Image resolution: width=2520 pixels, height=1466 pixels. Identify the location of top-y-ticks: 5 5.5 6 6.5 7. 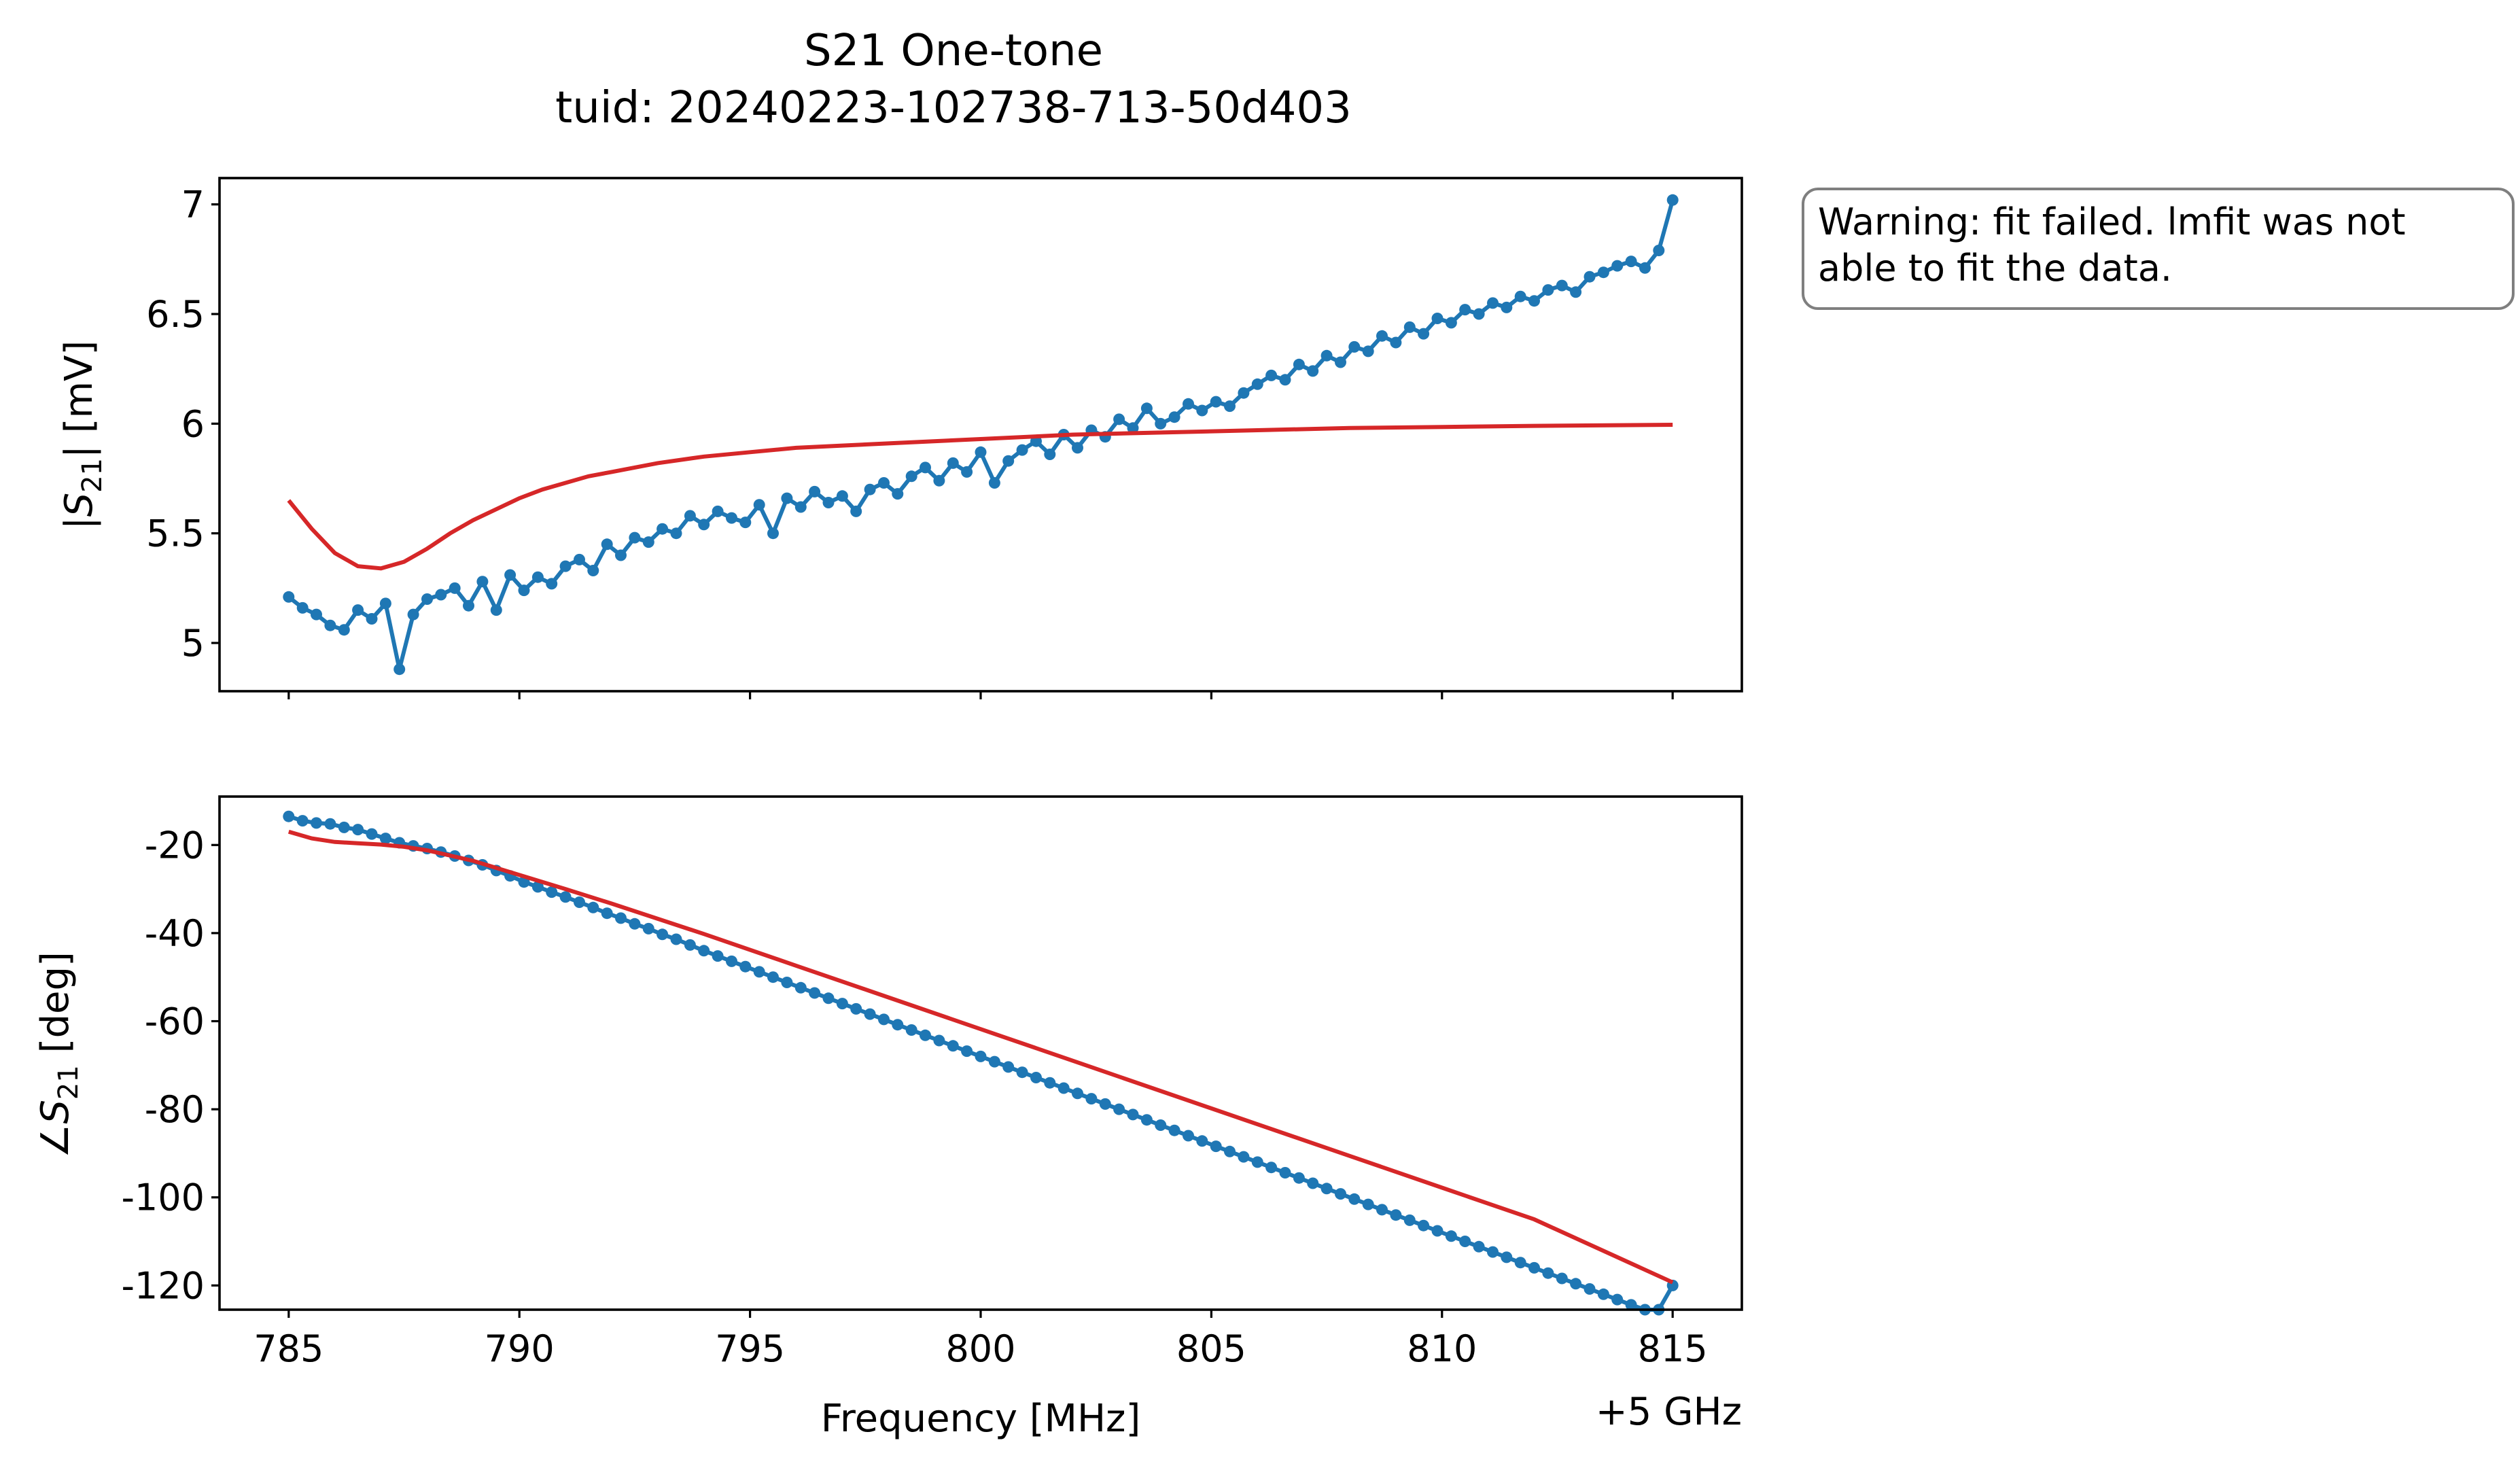
(183, 424).